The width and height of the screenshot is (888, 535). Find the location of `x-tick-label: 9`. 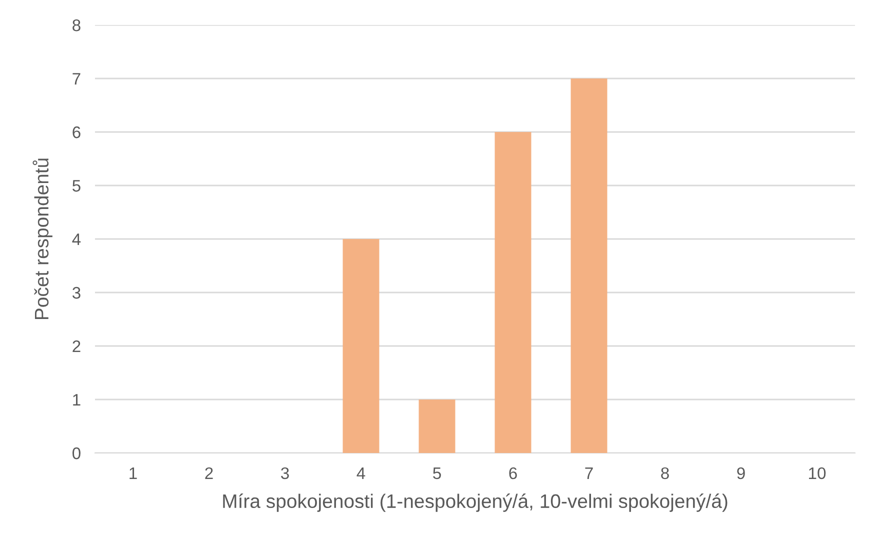

x-tick-label: 9 is located at coordinates (741, 473).